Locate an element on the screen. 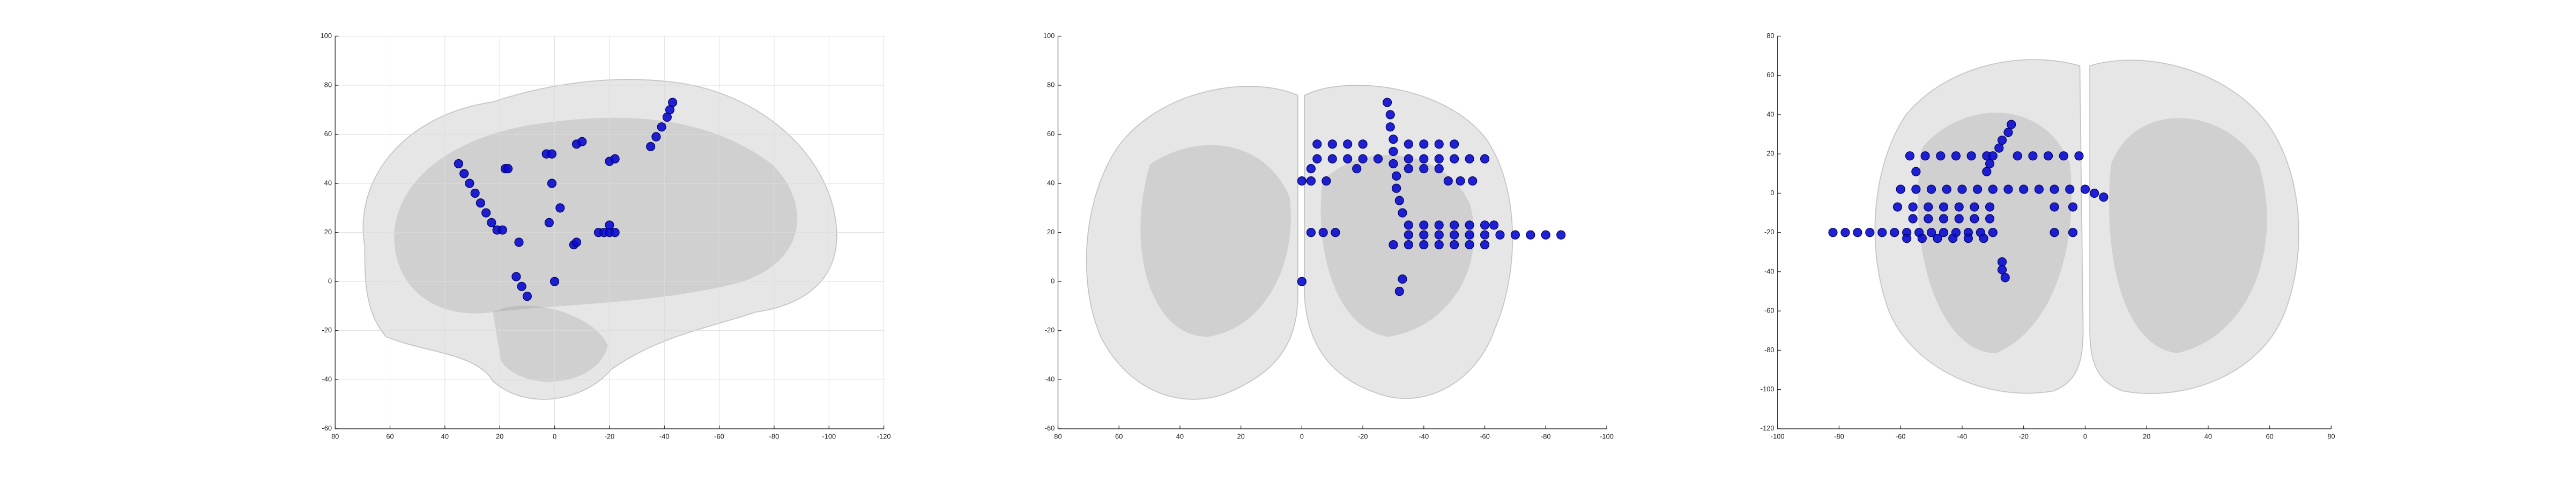  y-tick-label: 100 is located at coordinates (326, 36).